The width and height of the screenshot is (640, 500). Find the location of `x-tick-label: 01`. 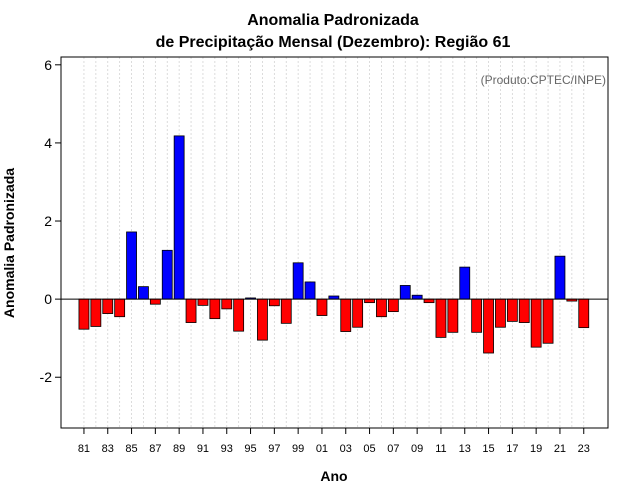

x-tick-label: 01 is located at coordinates (322, 449).